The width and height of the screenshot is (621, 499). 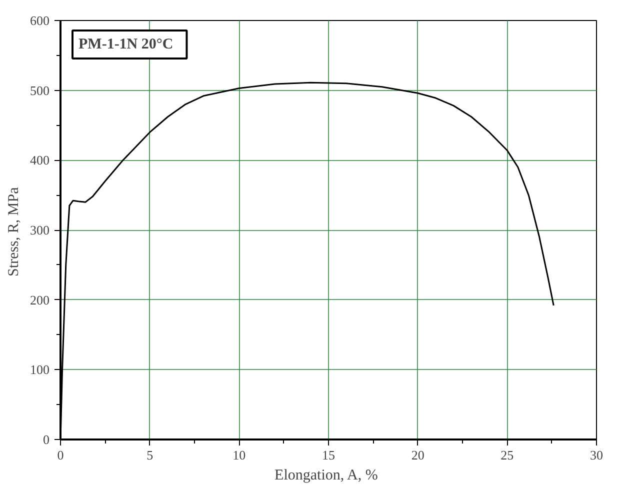 What do you see at coordinates (507, 455) in the screenshot?
I see `x-tick-label: 25` at bounding box center [507, 455].